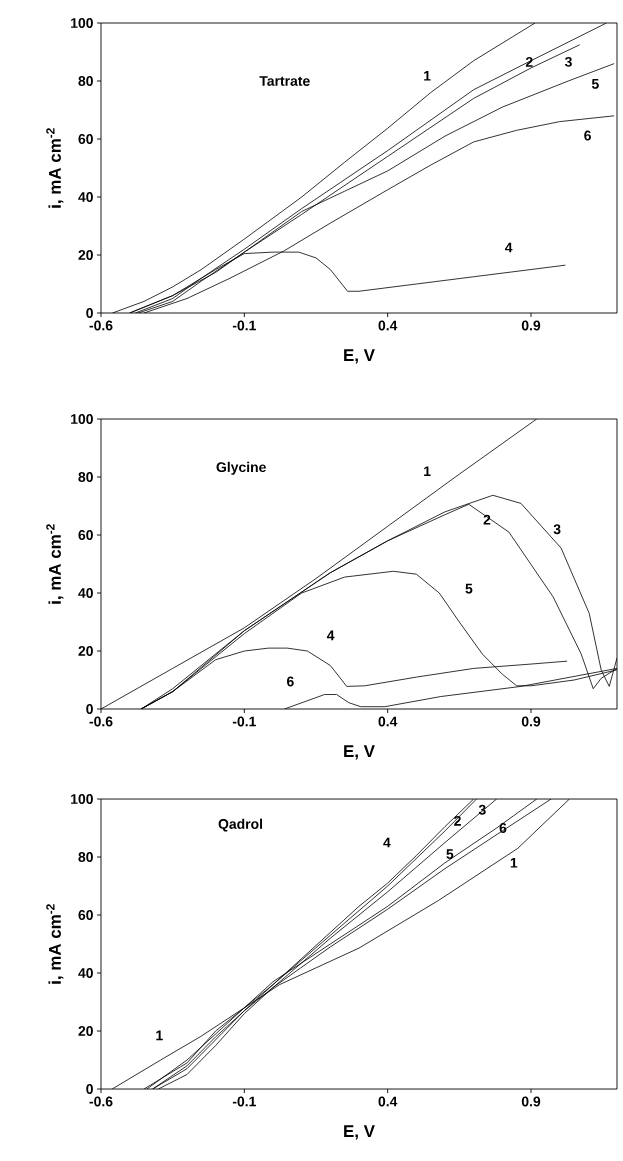  What do you see at coordinates (241, 468) in the screenshot?
I see `text: Glycine` at bounding box center [241, 468].